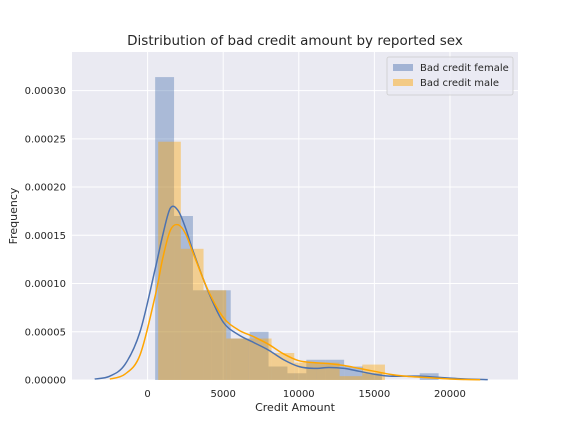  Describe the element at coordinates (147, 394) in the screenshot. I see `x-tick-label: 0` at that location.